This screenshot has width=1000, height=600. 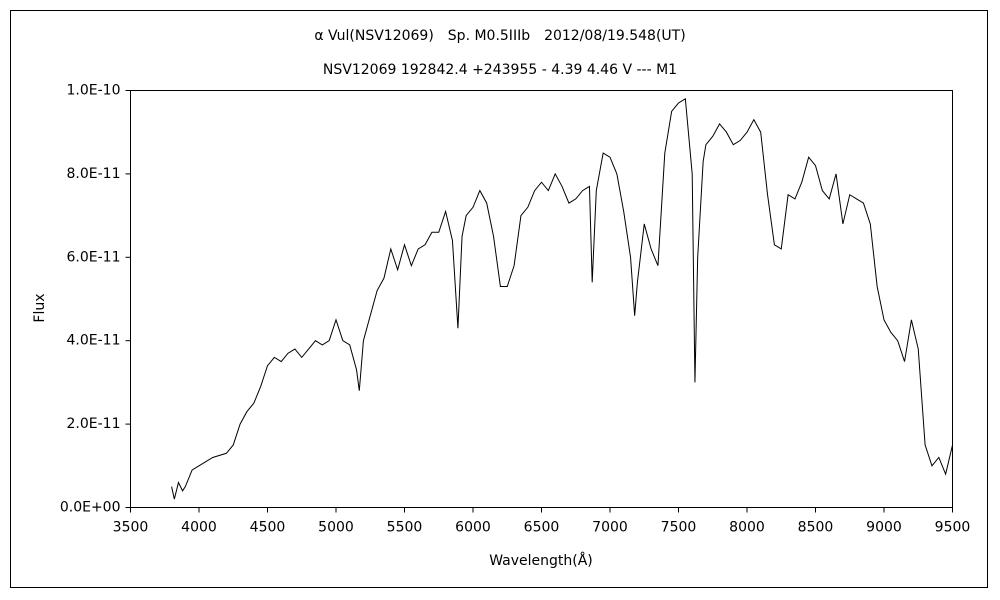 I want to click on y-tick-label: 6.0E-11, so click(x=94, y=257).